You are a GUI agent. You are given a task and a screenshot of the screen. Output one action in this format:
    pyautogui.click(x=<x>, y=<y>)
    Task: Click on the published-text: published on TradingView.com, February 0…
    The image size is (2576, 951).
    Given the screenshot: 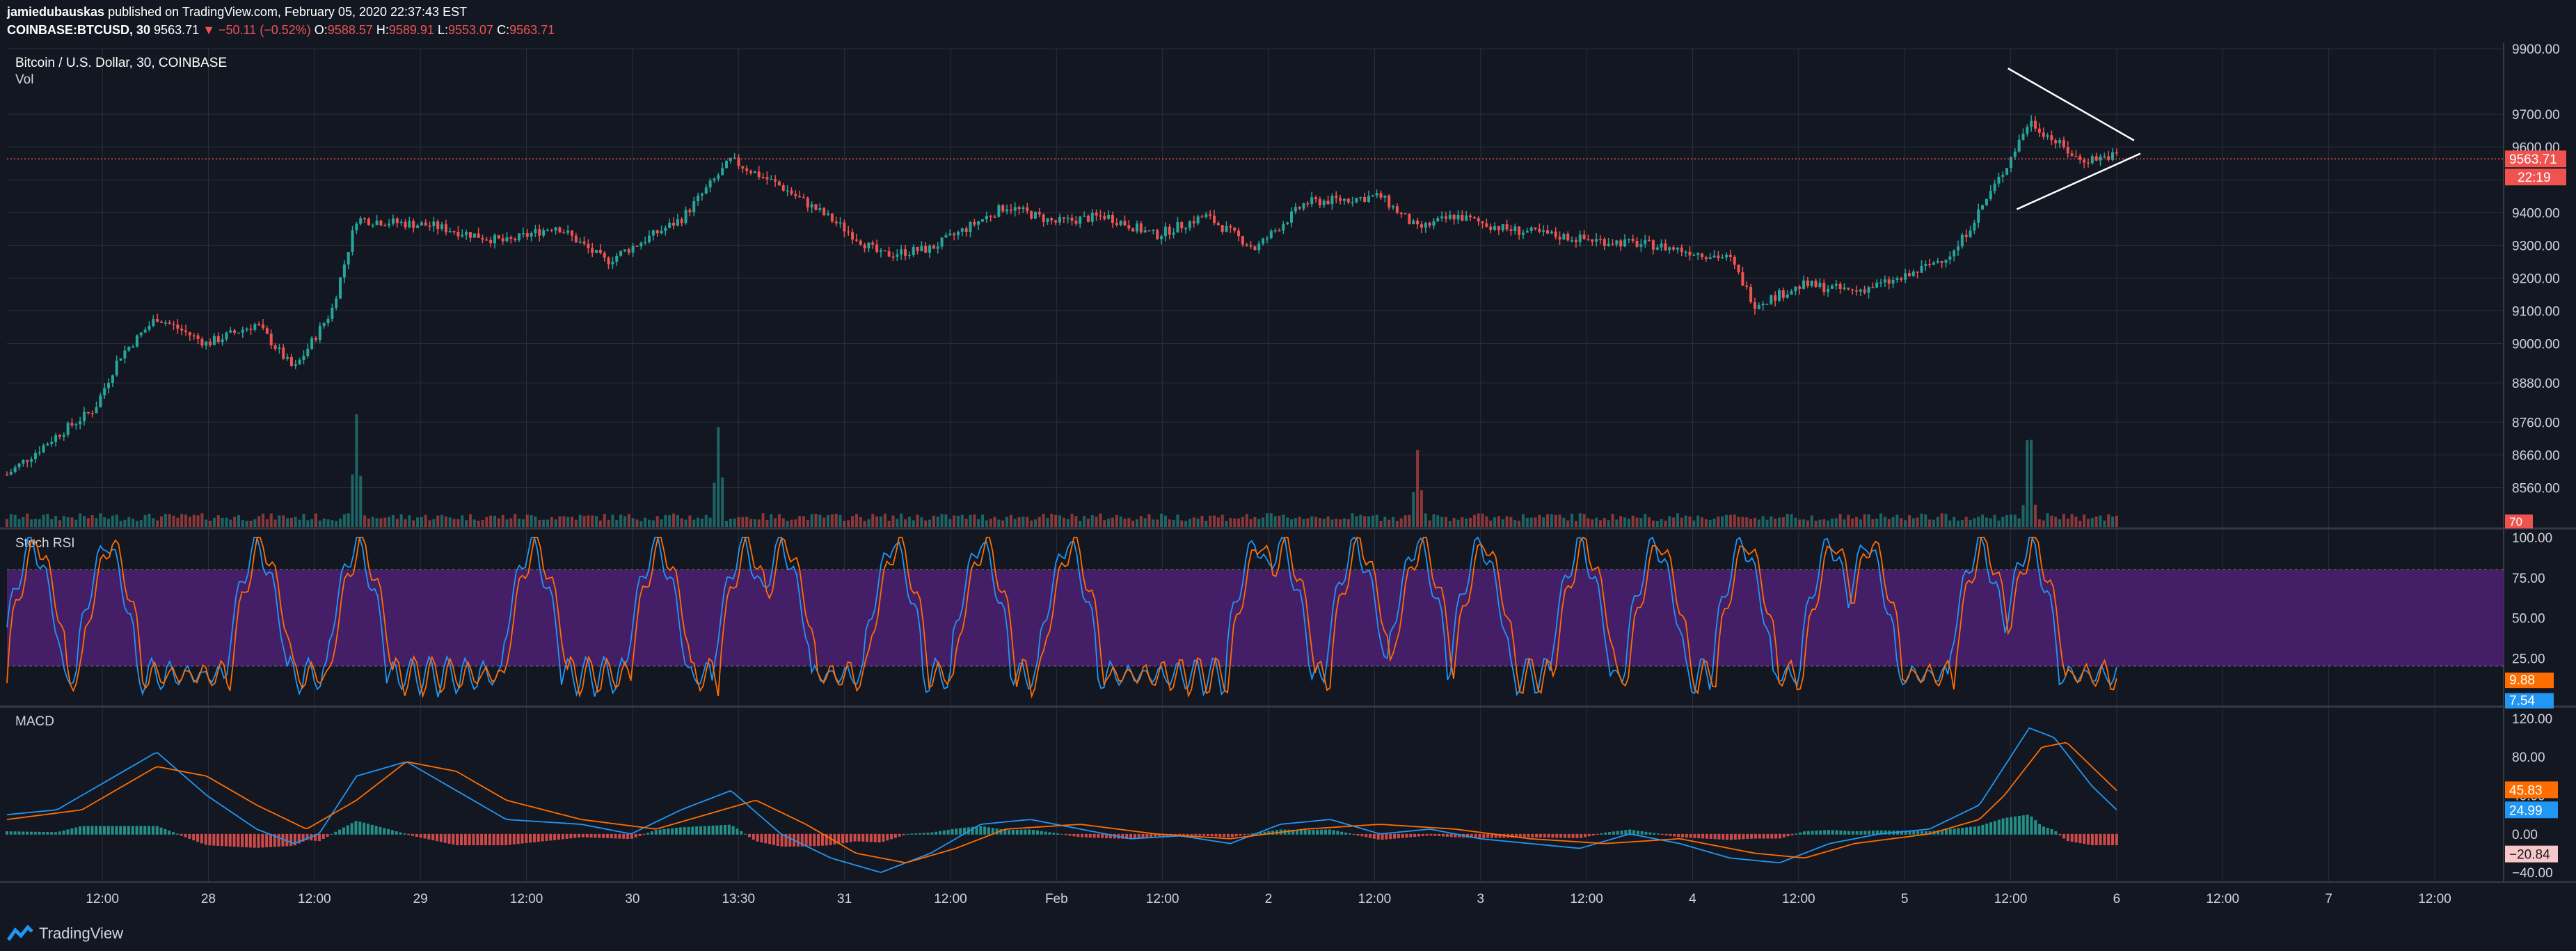 What is the action you would take?
    pyautogui.click(x=288, y=12)
    